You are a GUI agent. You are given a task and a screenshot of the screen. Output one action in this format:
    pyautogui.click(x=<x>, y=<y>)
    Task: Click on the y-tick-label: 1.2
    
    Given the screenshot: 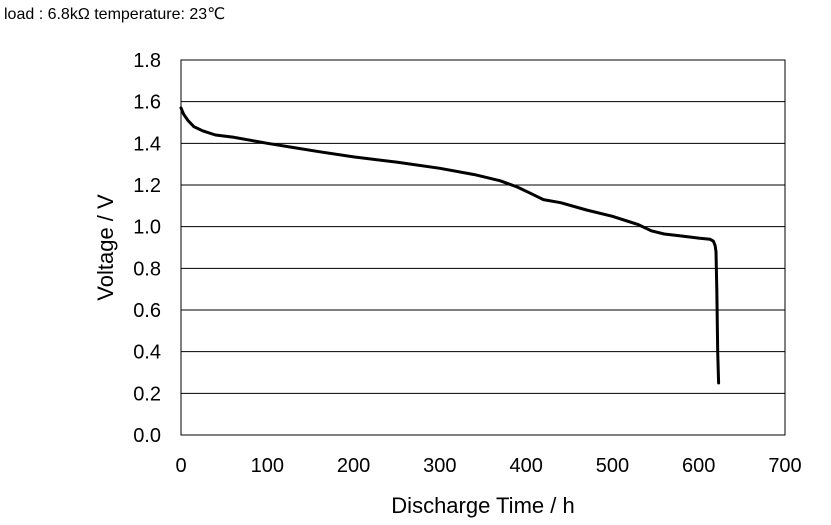 What is the action you would take?
    pyautogui.click(x=147, y=186)
    